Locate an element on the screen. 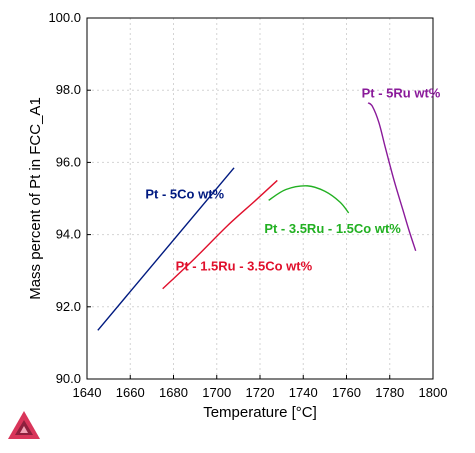 The height and width of the screenshot is (453, 475). series-label-2: Pt - 1.5Ru - 3.5Co wt% is located at coordinates (244, 266).